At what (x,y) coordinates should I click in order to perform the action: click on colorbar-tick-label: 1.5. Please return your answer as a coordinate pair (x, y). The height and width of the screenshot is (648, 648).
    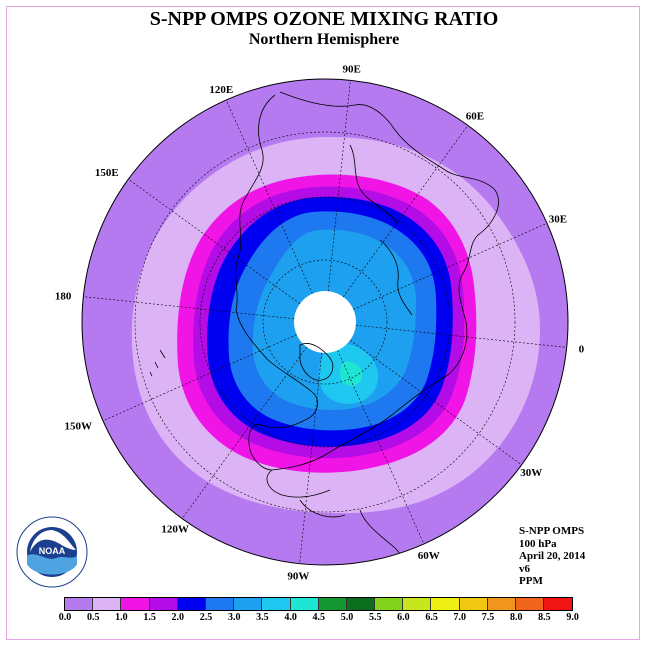
    Looking at the image, I should click on (149, 617).